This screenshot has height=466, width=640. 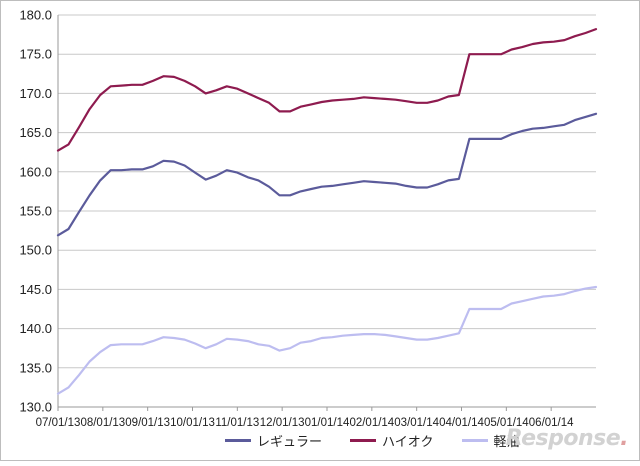 I want to click on legend-item-regular: レギュラー, so click(x=273, y=440).